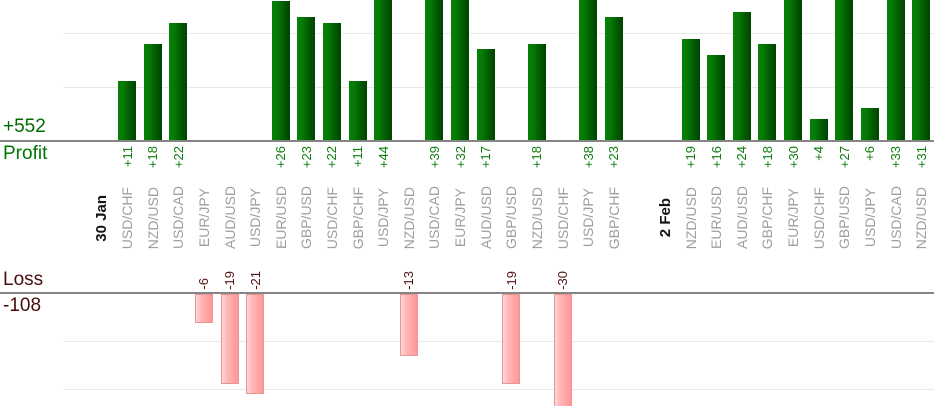  What do you see at coordinates (767, 157) in the screenshot?
I see `profit-value-label-text: +18` at bounding box center [767, 157].